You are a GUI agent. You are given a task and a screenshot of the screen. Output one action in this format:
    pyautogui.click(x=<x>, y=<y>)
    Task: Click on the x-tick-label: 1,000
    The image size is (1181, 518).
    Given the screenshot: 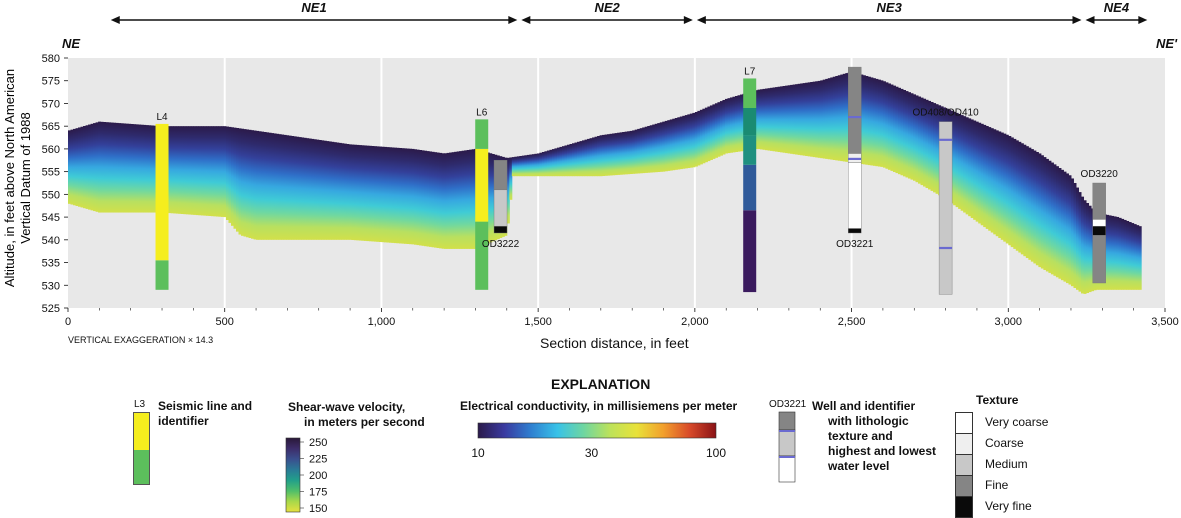 What is the action you would take?
    pyautogui.click(x=382, y=322)
    